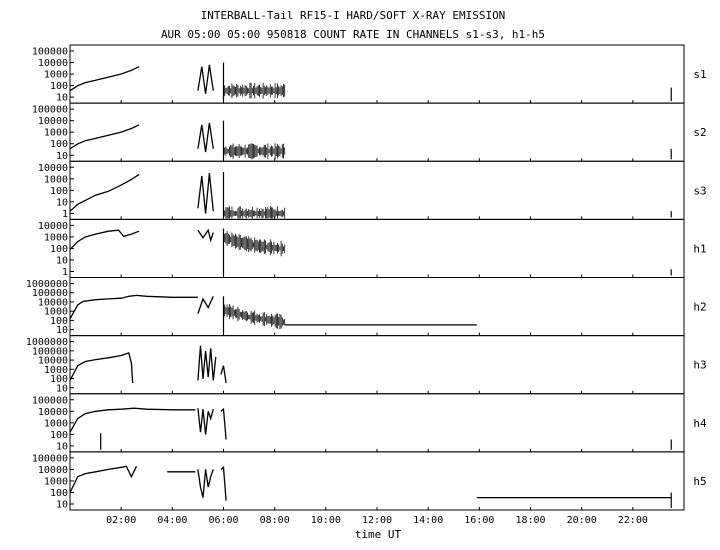  What do you see at coordinates (699, 481) in the screenshot?
I see `panel-label-h5: h5` at bounding box center [699, 481].